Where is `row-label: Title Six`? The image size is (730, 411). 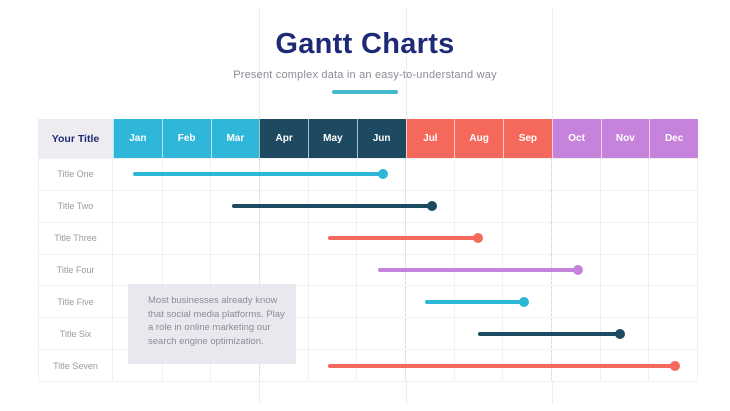
row-label: Title Six is located at coordinates (75, 334).